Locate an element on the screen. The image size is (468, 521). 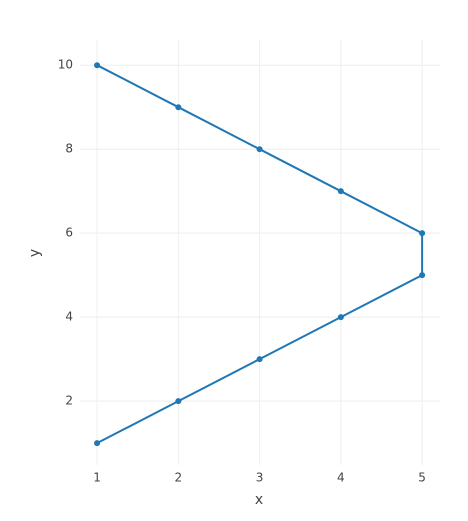
y-tick-label: 8 is located at coordinates (69, 149).